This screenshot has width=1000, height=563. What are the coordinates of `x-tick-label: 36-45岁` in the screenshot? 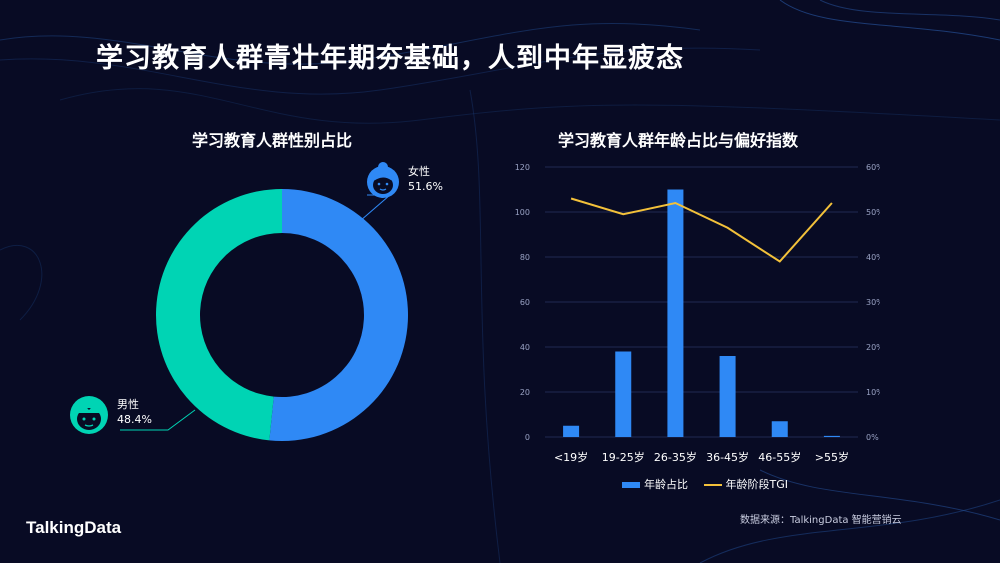 It's located at (727, 457).